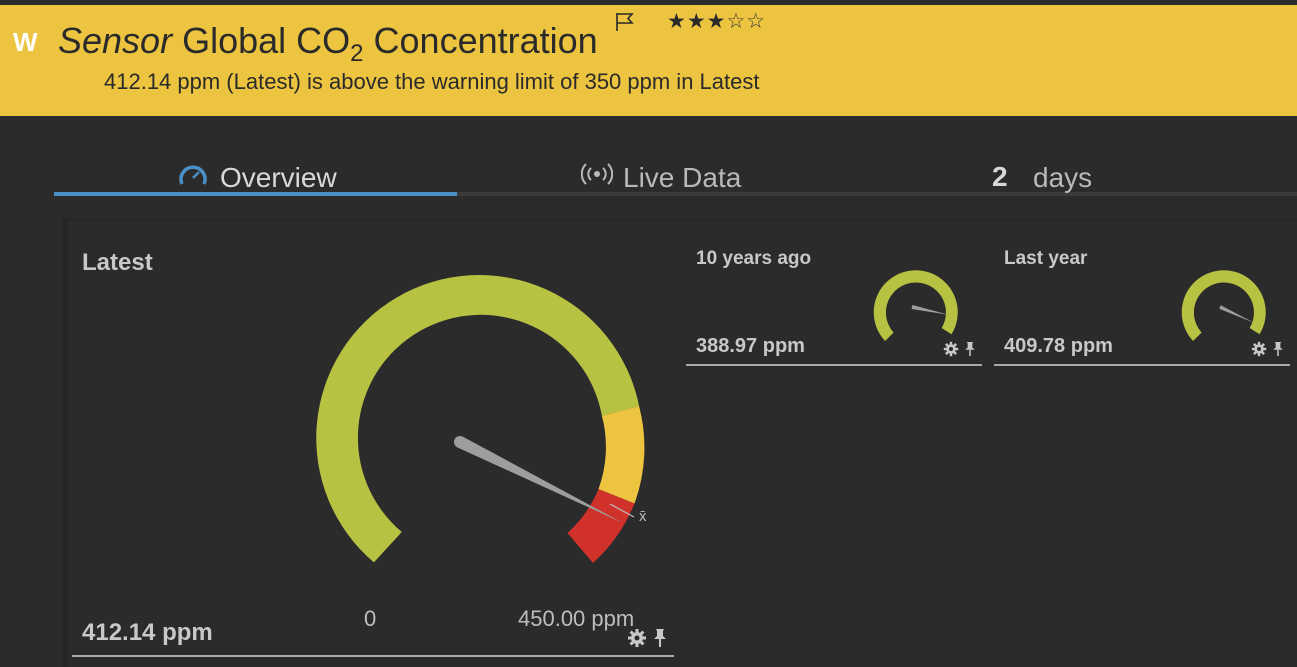 The width and height of the screenshot is (1297, 667). Describe the element at coordinates (266, 40) in the screenshot. I see `title-main: Global CO` at that location.